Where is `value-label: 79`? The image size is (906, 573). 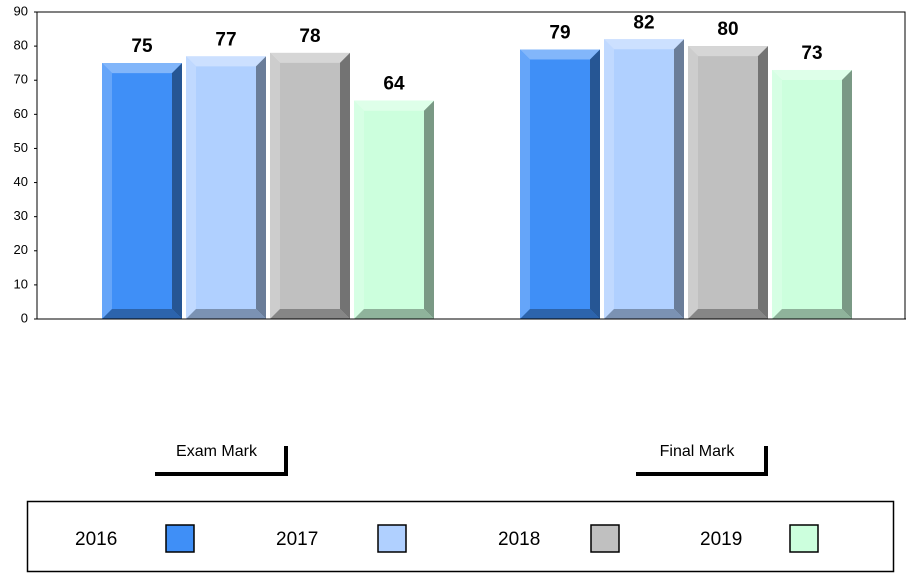 value-label: 79 is located at coordinates (559, 33).